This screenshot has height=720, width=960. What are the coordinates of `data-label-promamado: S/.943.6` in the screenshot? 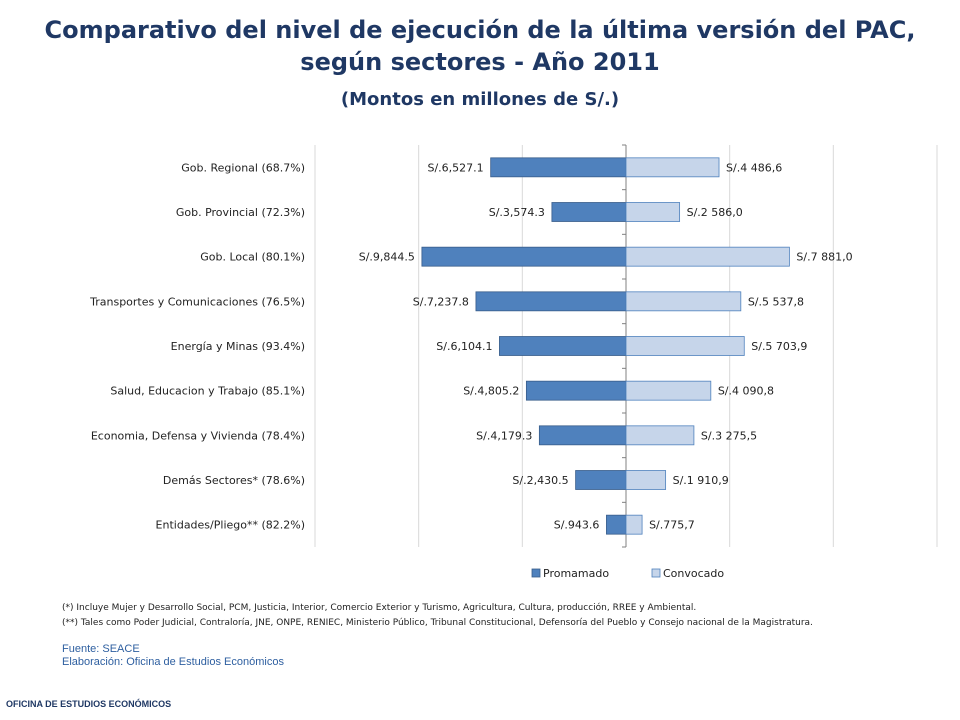 It's located at (577, 525).